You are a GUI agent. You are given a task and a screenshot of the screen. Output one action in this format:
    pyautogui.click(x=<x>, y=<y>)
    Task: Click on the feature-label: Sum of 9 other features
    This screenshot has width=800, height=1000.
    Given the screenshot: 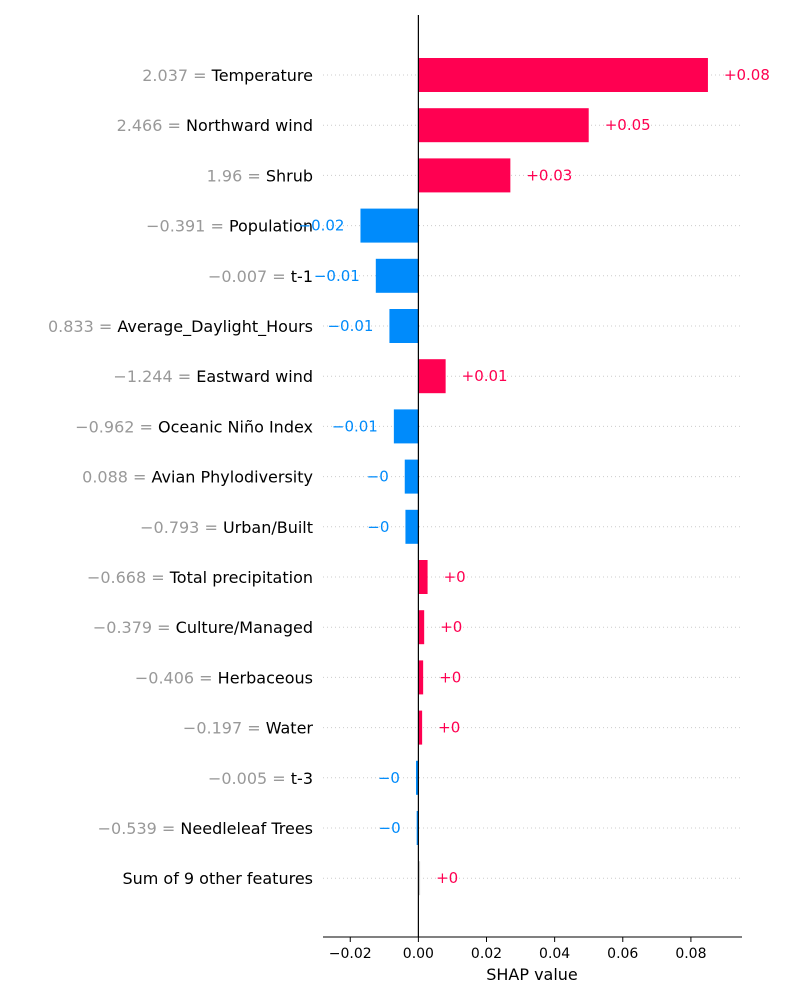 What is the action you would take?
    pyautogui.click(x=217, y=878)
    